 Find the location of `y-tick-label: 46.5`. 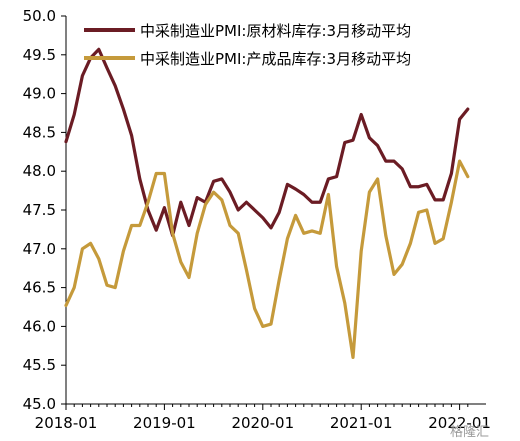

y-tick-label: 46.5 is located at coordinates (39, 288).